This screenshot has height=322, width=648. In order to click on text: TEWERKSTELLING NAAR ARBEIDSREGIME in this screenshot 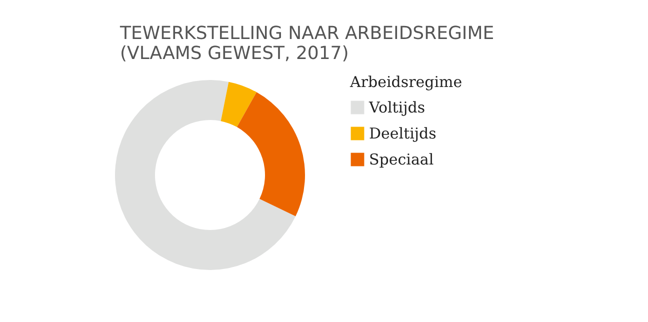, I will do `click(307, 33)`.